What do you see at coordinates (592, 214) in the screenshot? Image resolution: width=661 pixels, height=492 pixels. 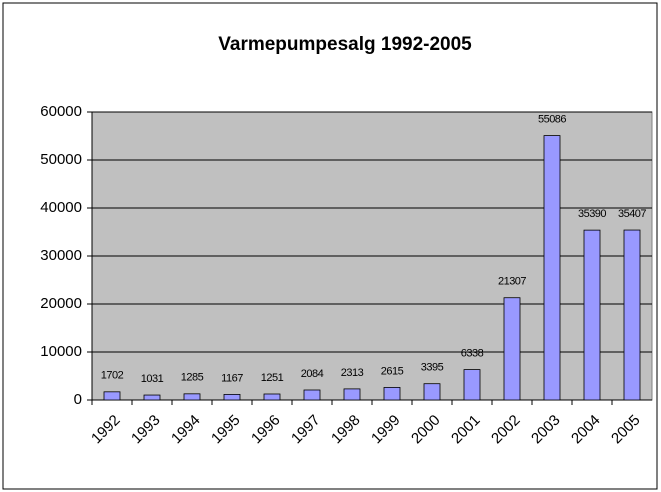 I see `value-label: 35390` at bounding box center [592, 214].